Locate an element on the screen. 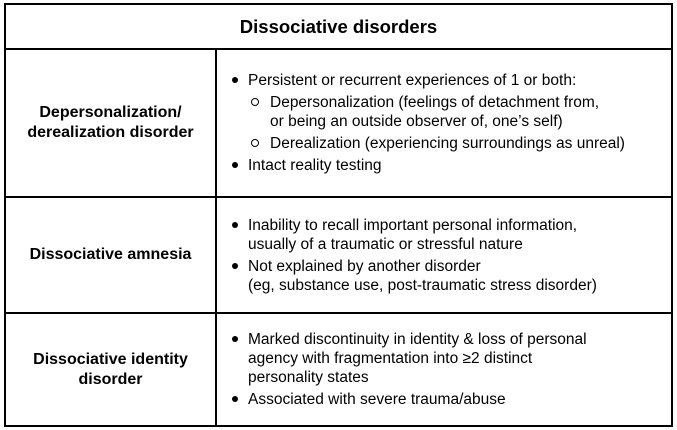  row-label-line: disorder is located at coordinates (110, 379).